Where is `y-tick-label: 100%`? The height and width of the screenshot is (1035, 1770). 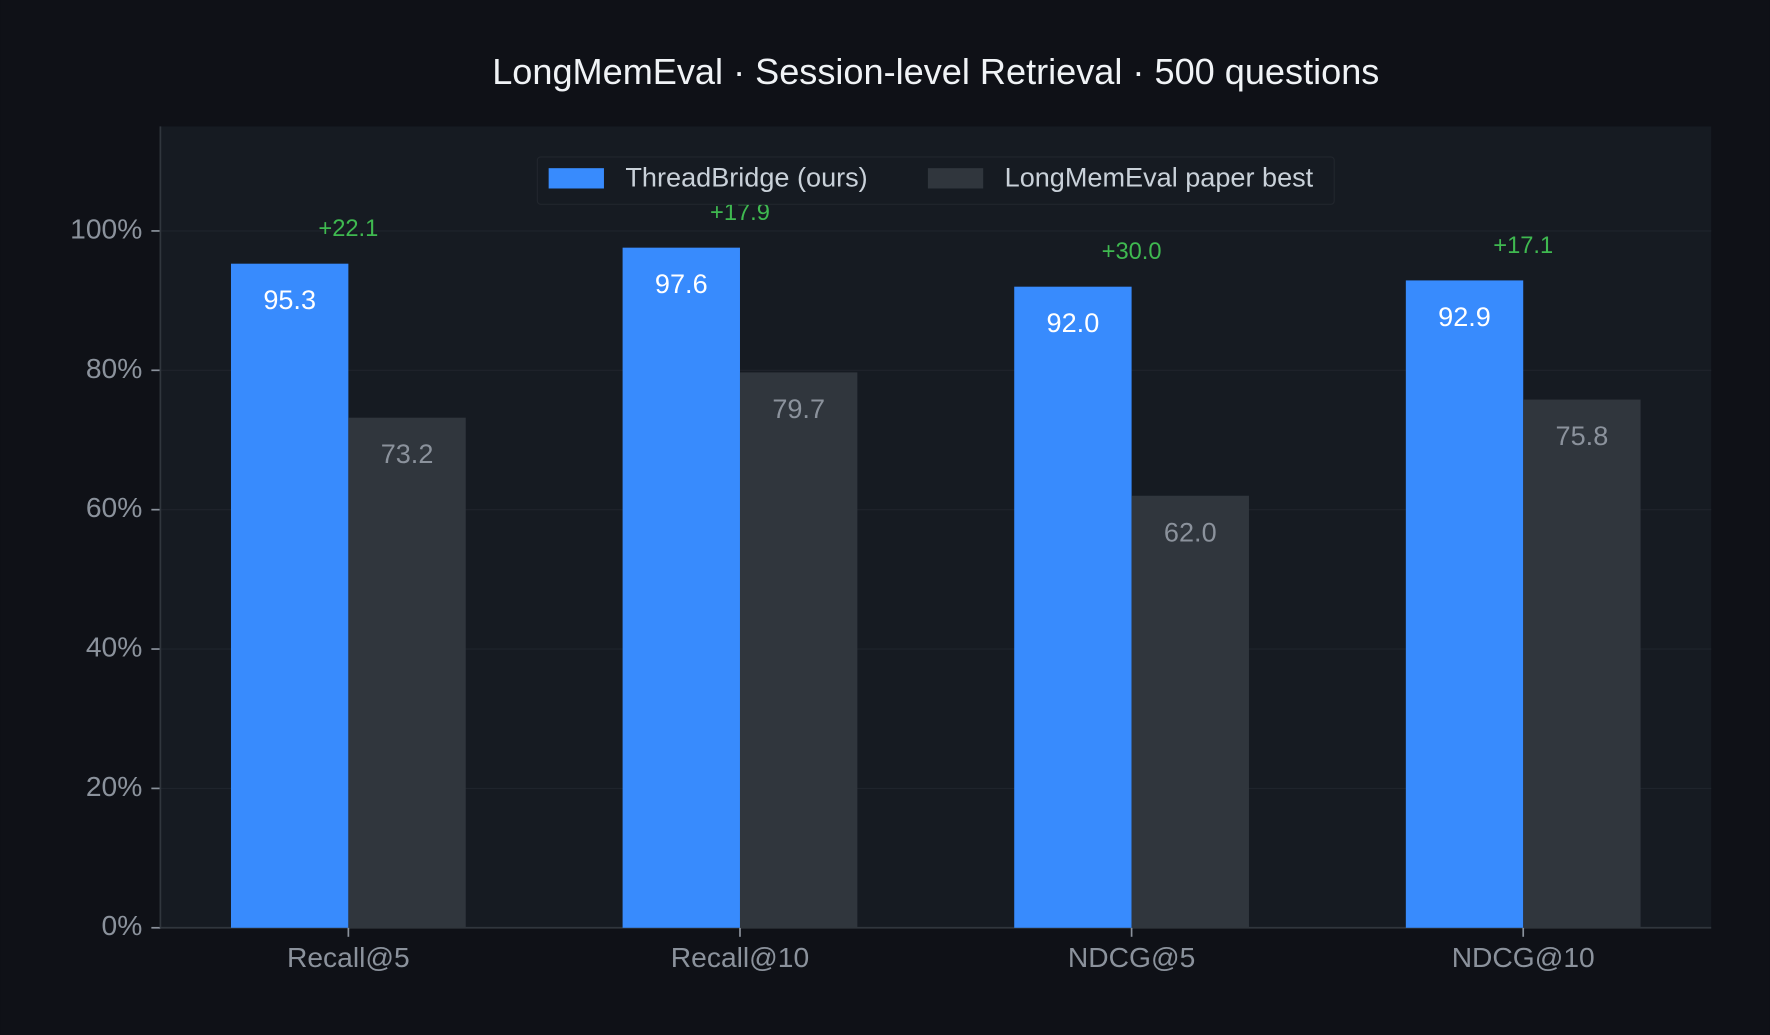 y-tick-label: 100% is located at coordinates (106, 228).